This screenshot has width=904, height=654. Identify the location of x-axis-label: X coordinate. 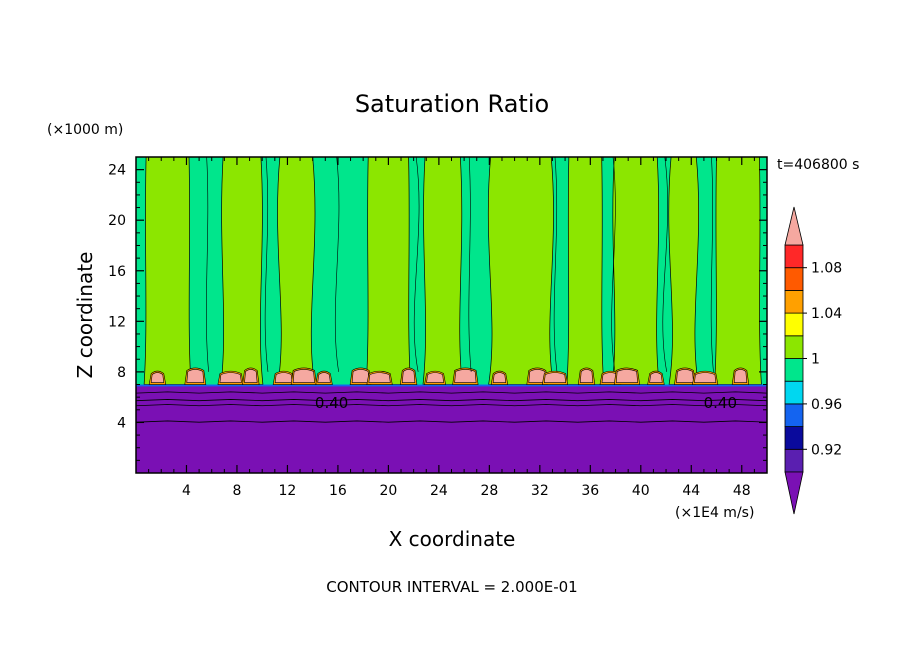
(452, 539).